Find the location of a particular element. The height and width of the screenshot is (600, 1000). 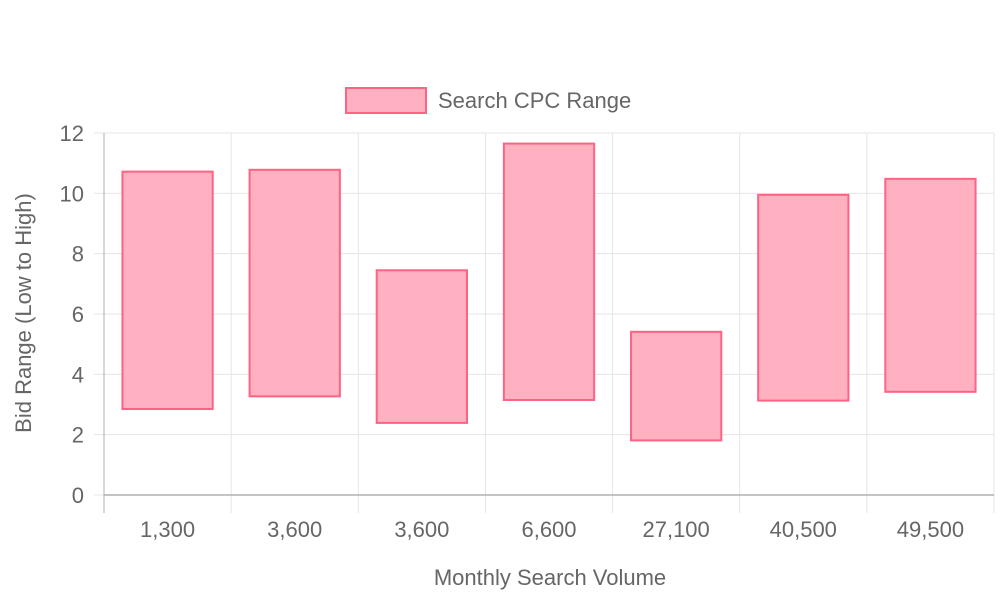

x-axis-title: Monthly Search Volume is located at coordinates (550, 577).